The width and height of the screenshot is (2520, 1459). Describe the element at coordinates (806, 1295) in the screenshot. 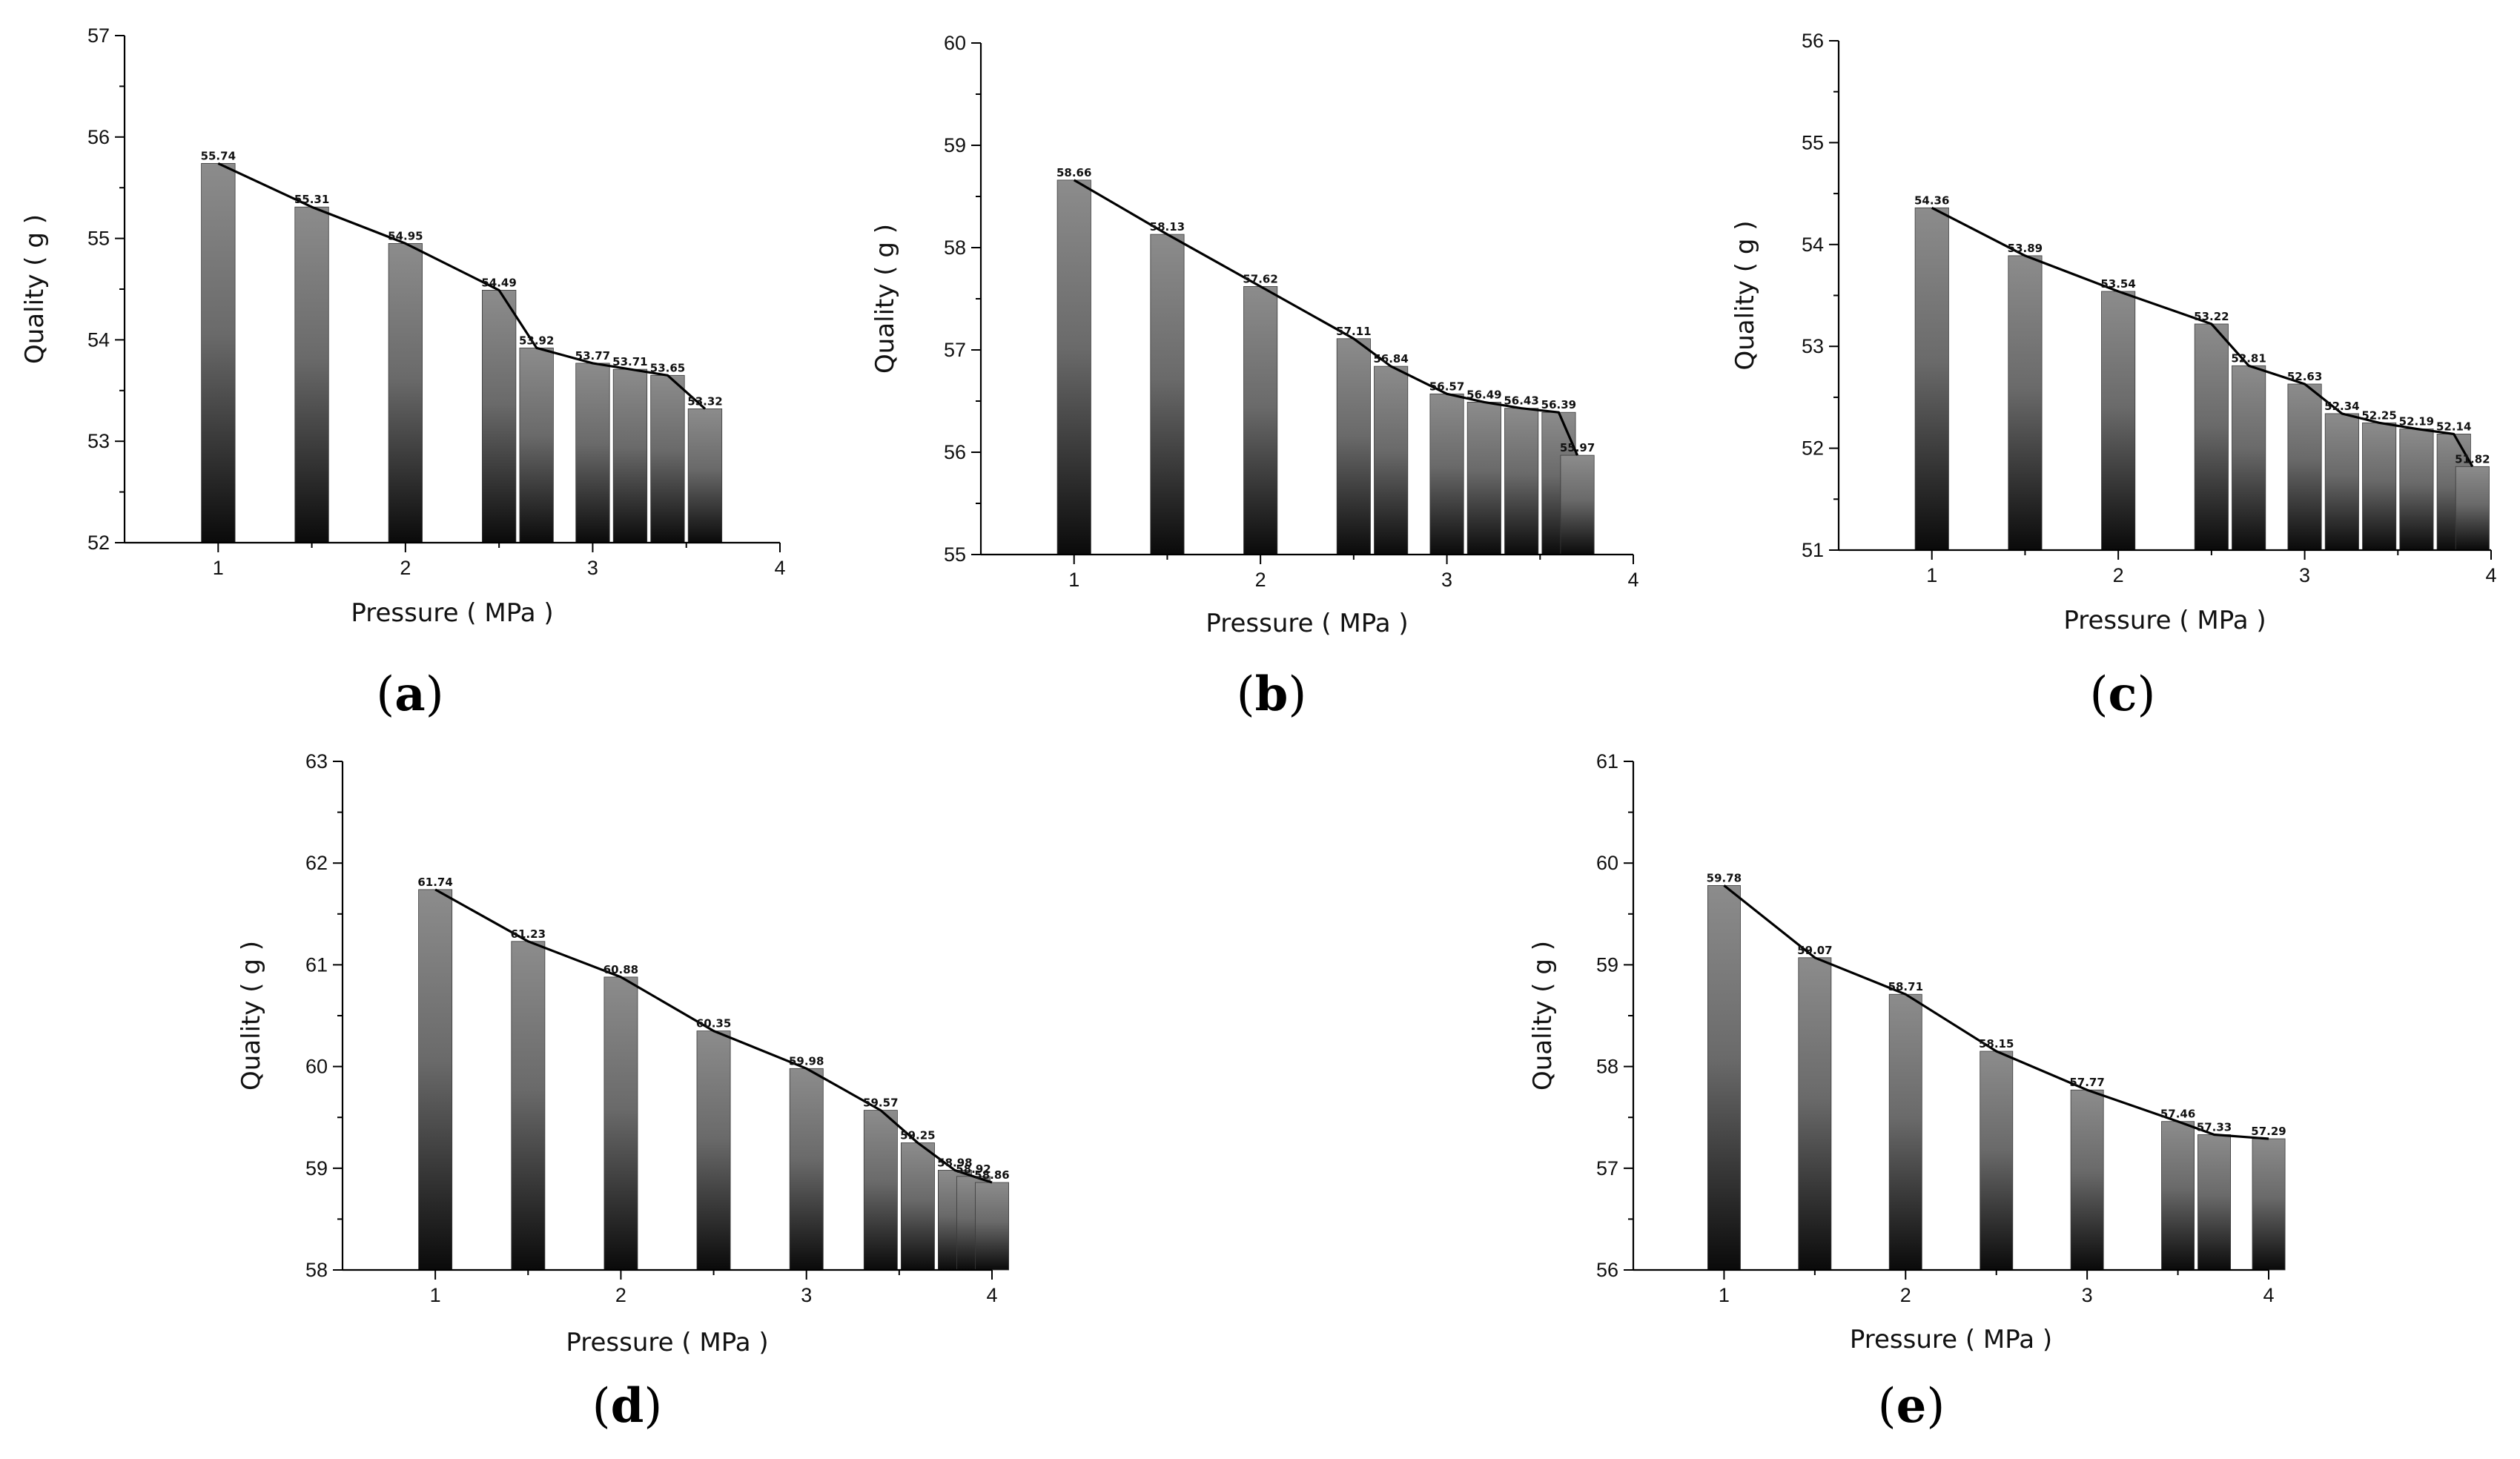

I see `x-tick-label-d-2: 3` at that location.